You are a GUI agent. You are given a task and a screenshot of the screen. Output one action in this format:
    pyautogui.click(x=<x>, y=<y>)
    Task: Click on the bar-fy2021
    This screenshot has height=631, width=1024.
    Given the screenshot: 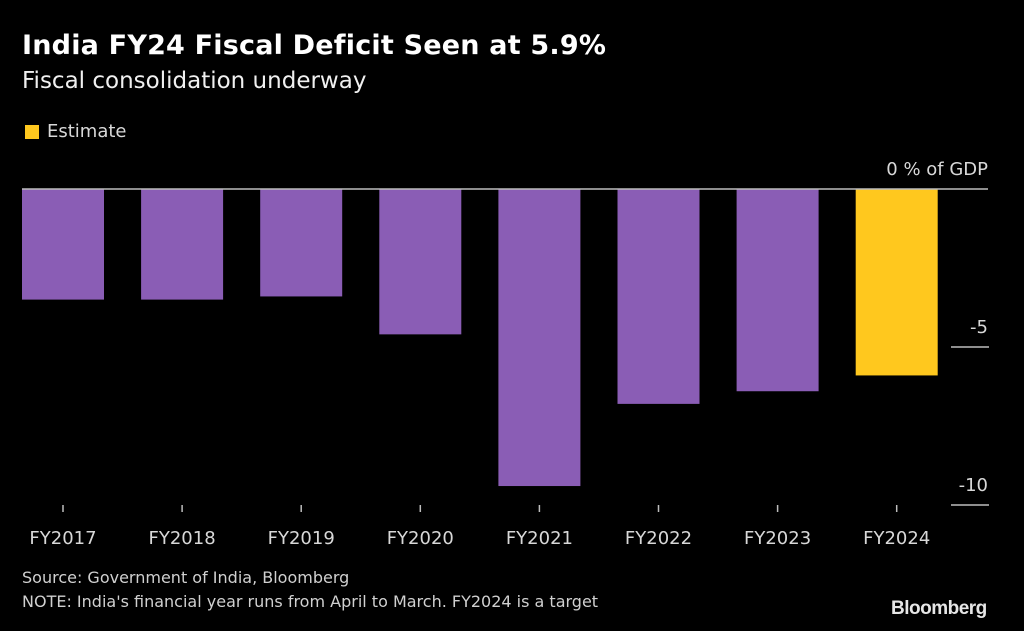 What is the action you would take?
    pyautogui.click(x=539, y=338)
    